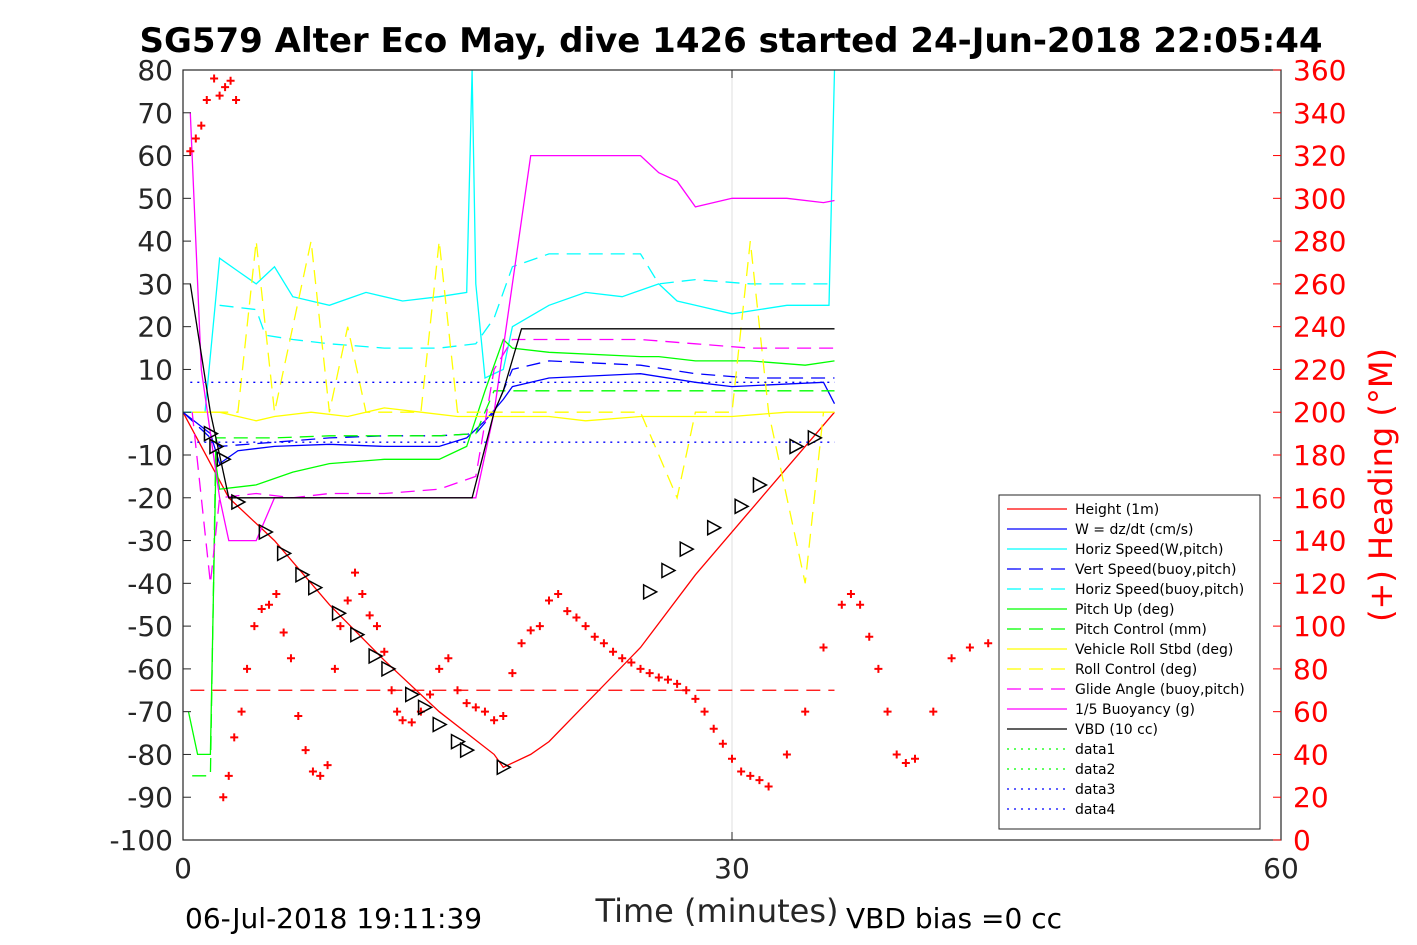 This screenshot has width=1417, height=945. I want to click on legend-entry: data3, so click(1095, 790).